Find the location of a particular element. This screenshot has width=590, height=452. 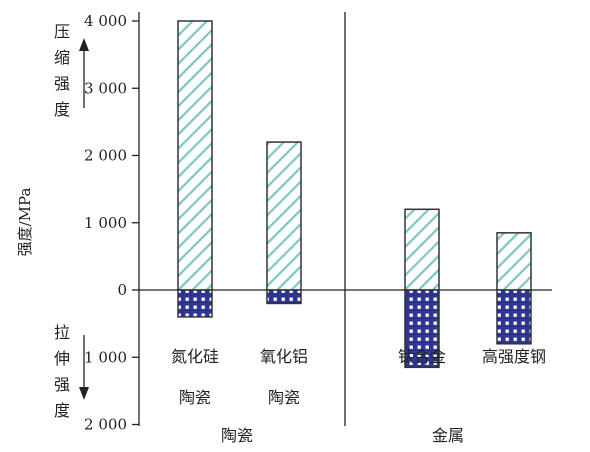

compressive-char-4: 度 is located at coordinates (62, 109).